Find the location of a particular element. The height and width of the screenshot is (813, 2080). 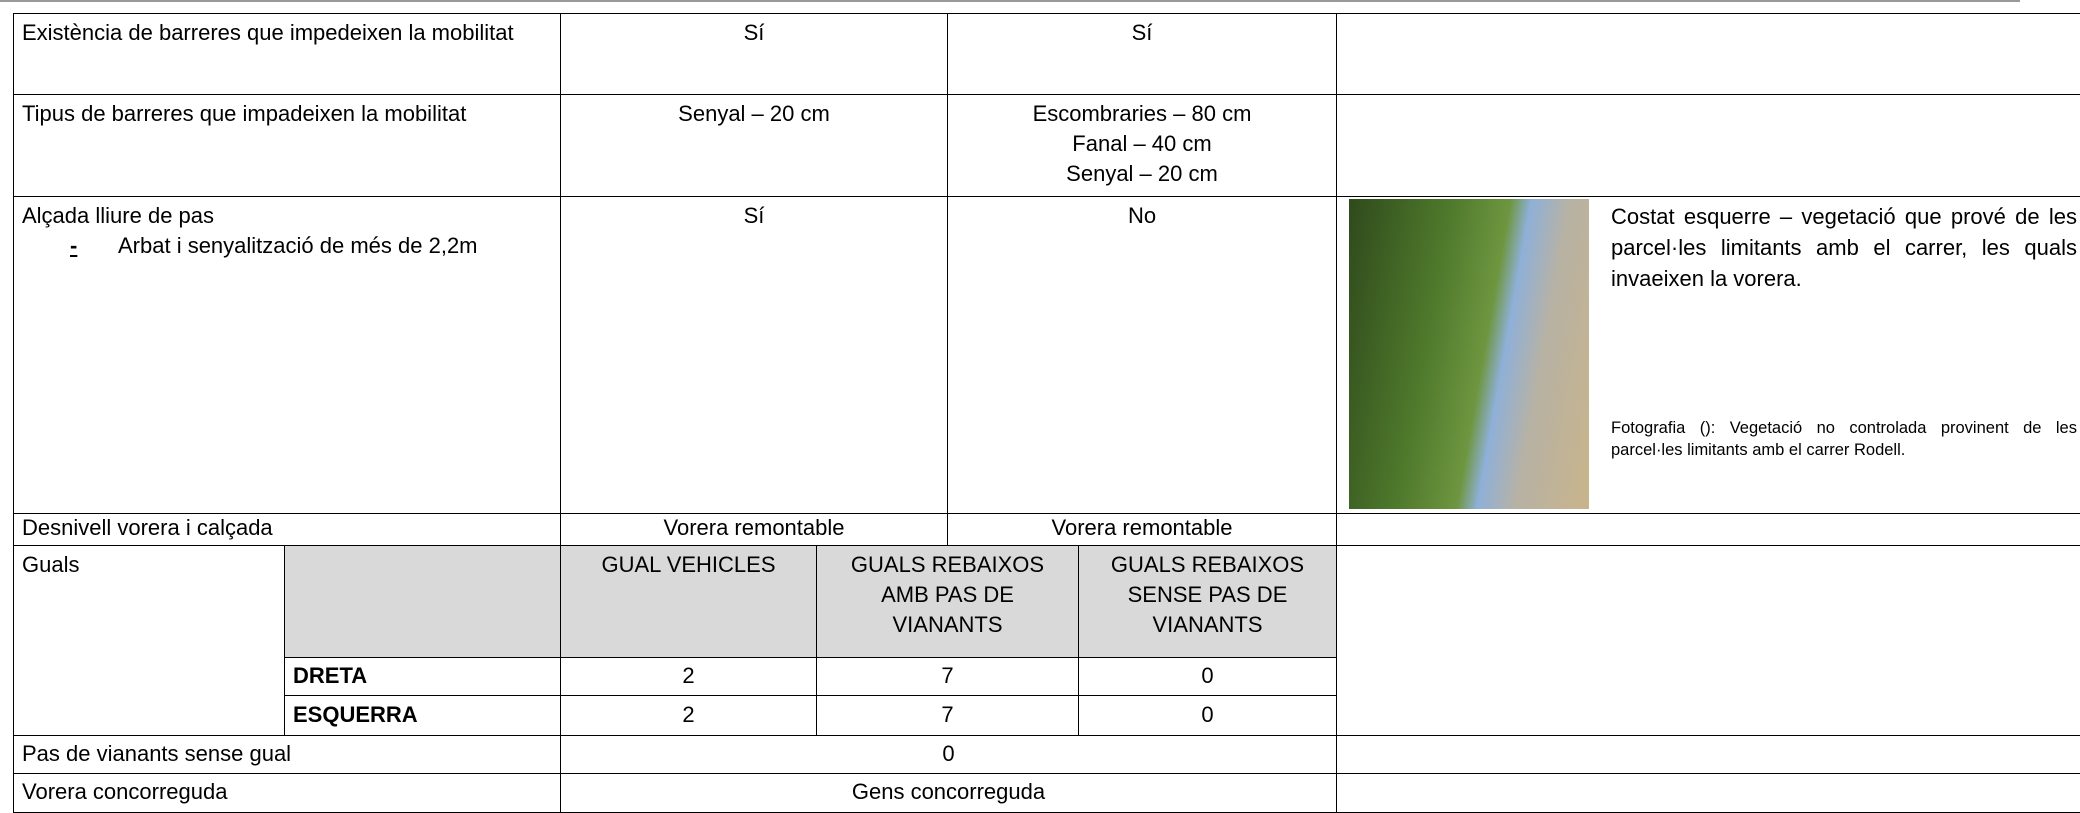

top-rule is located at coordinates (1010, 1).